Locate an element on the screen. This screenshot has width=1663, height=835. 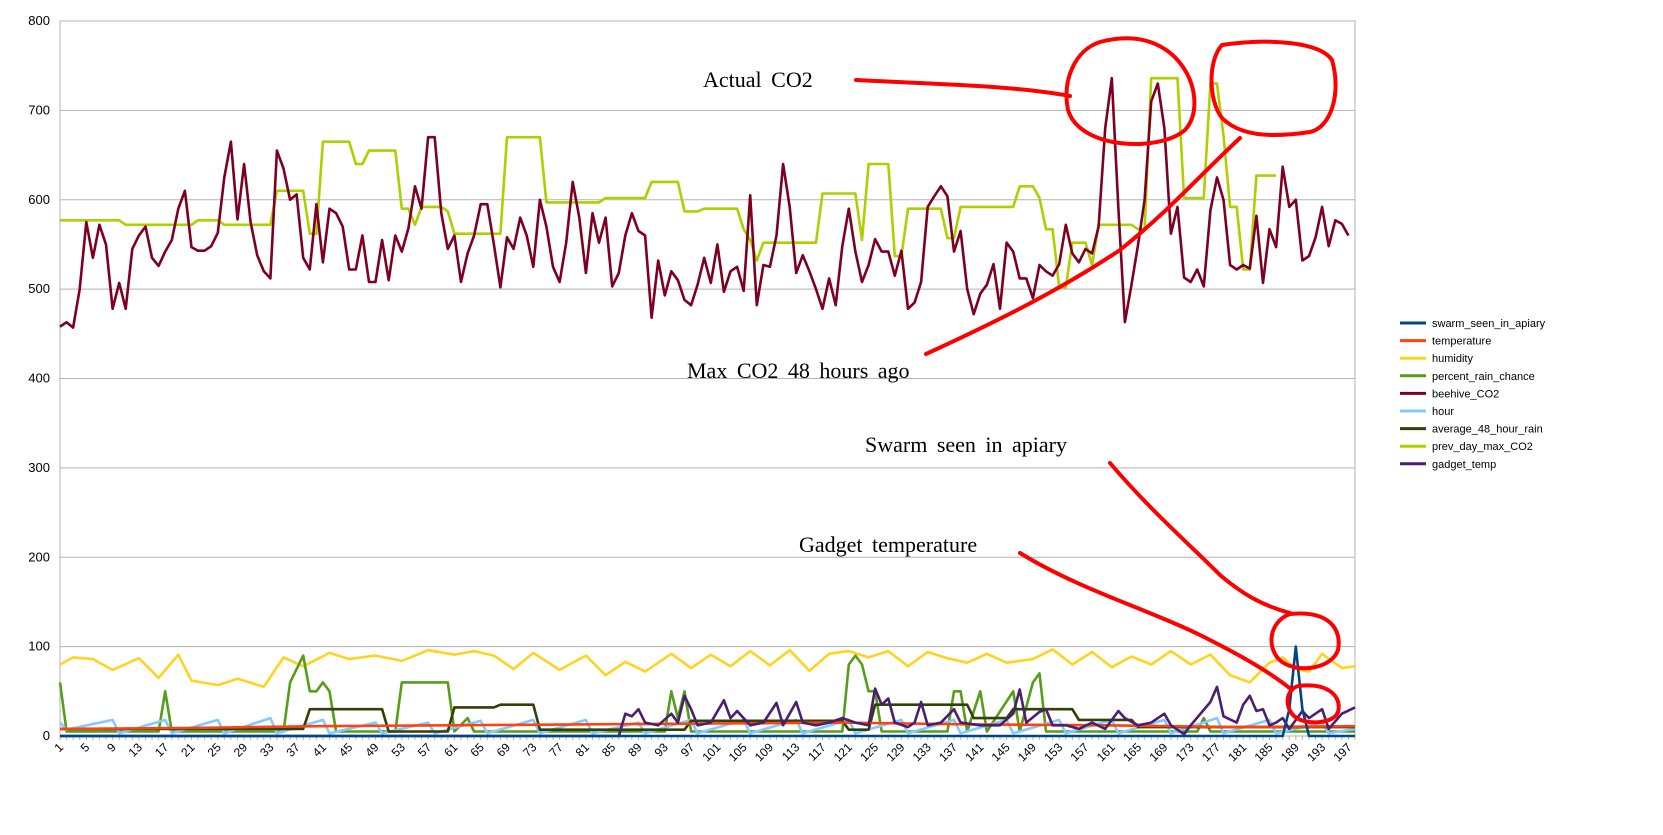
x-tick-label: 125 is located at coordinates (869, 752).